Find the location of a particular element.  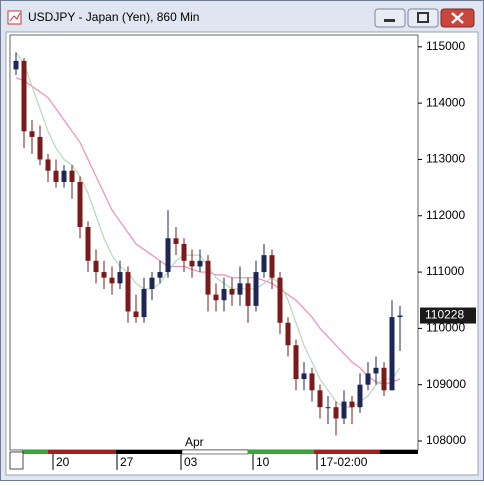

x-tick-label: 03 is located at coordinates (191, 462).